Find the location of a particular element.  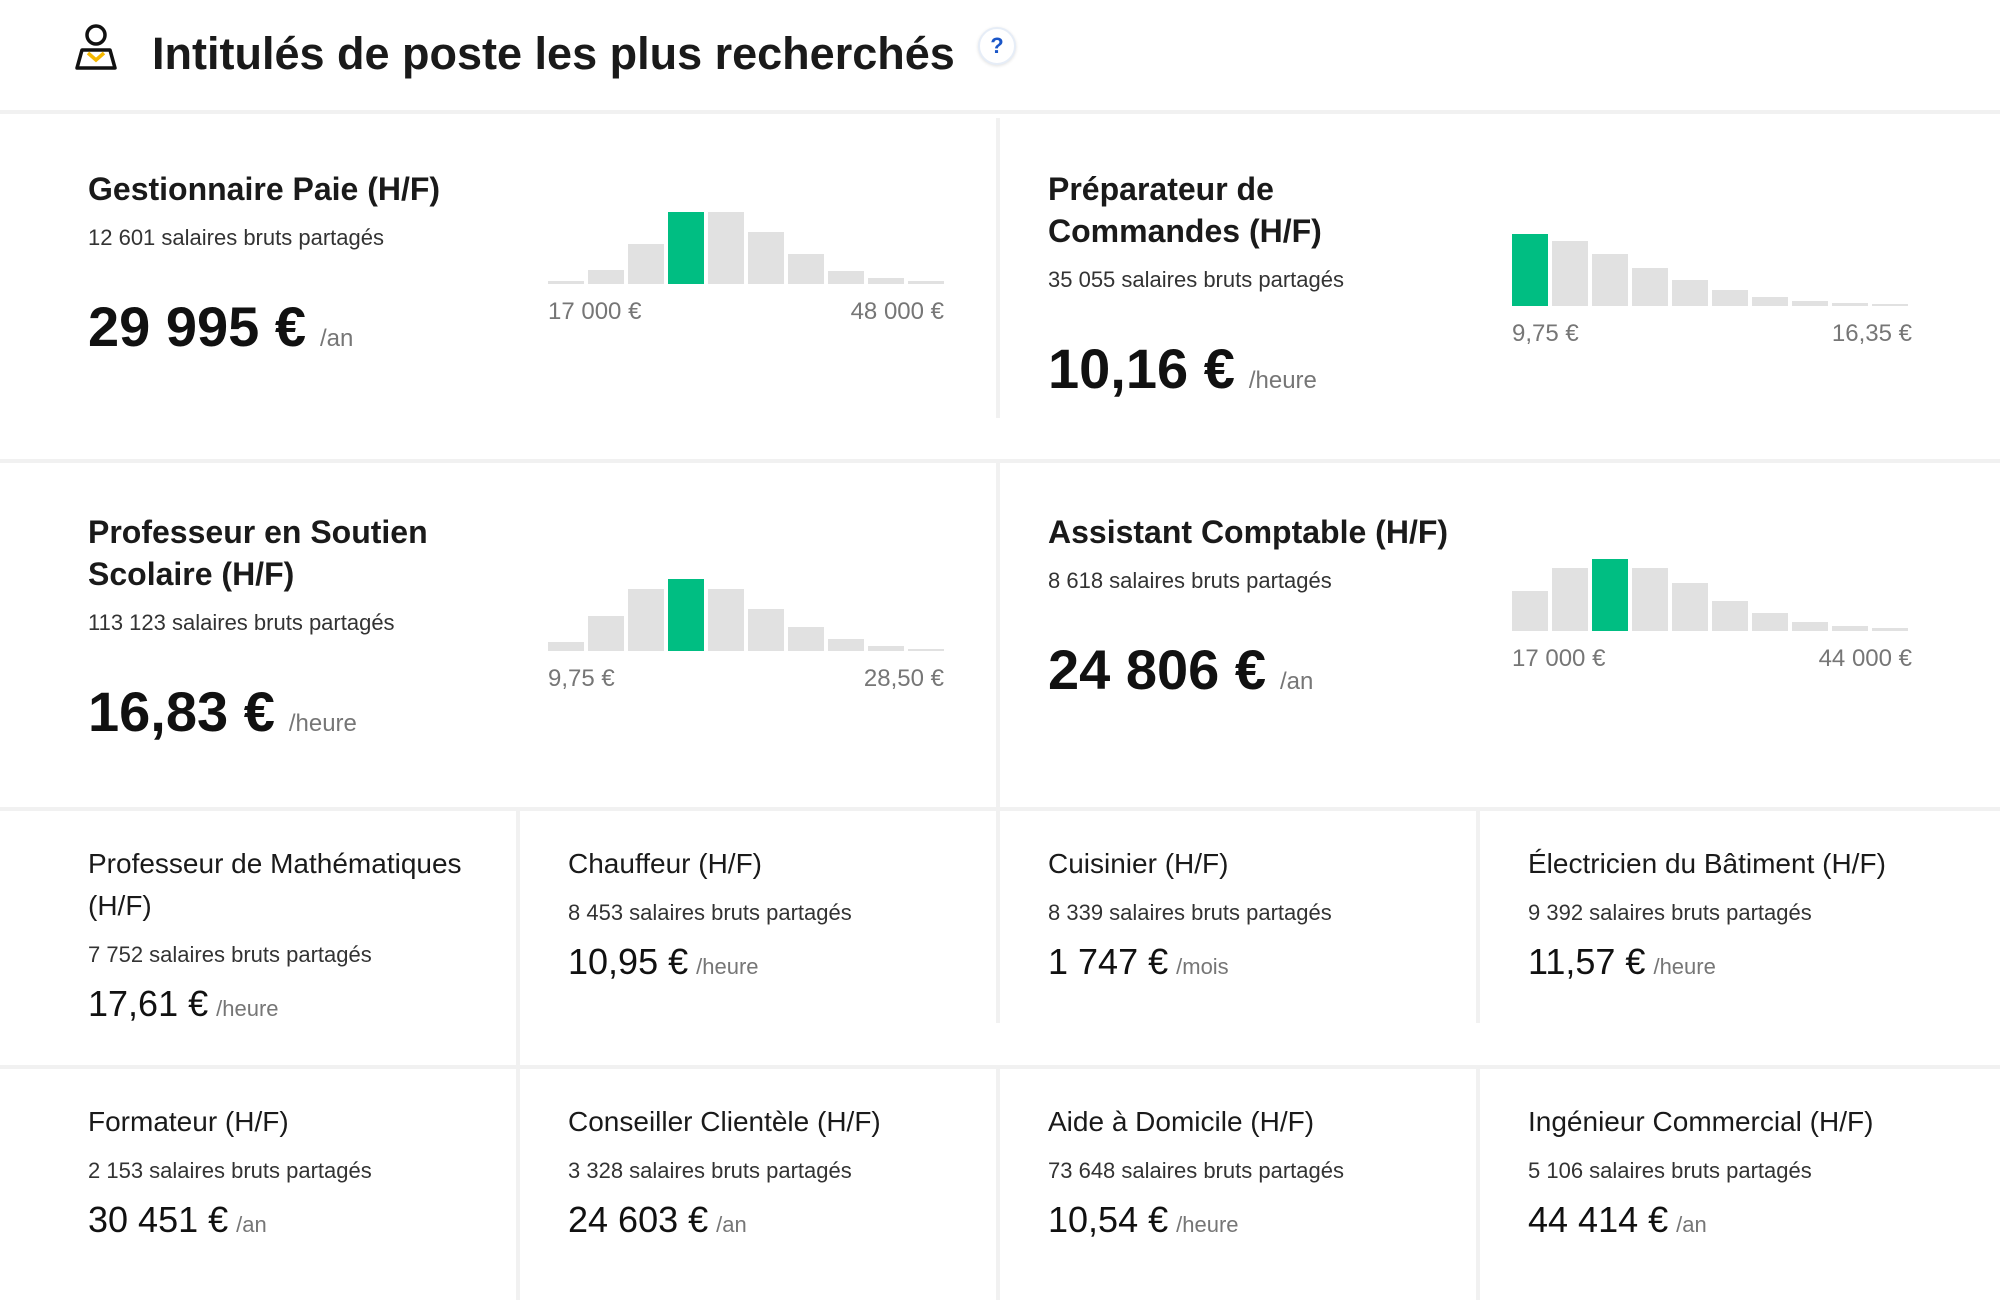

job-title: Préparateur de Commandes (H/F) is located at coordinates (1185, 210).